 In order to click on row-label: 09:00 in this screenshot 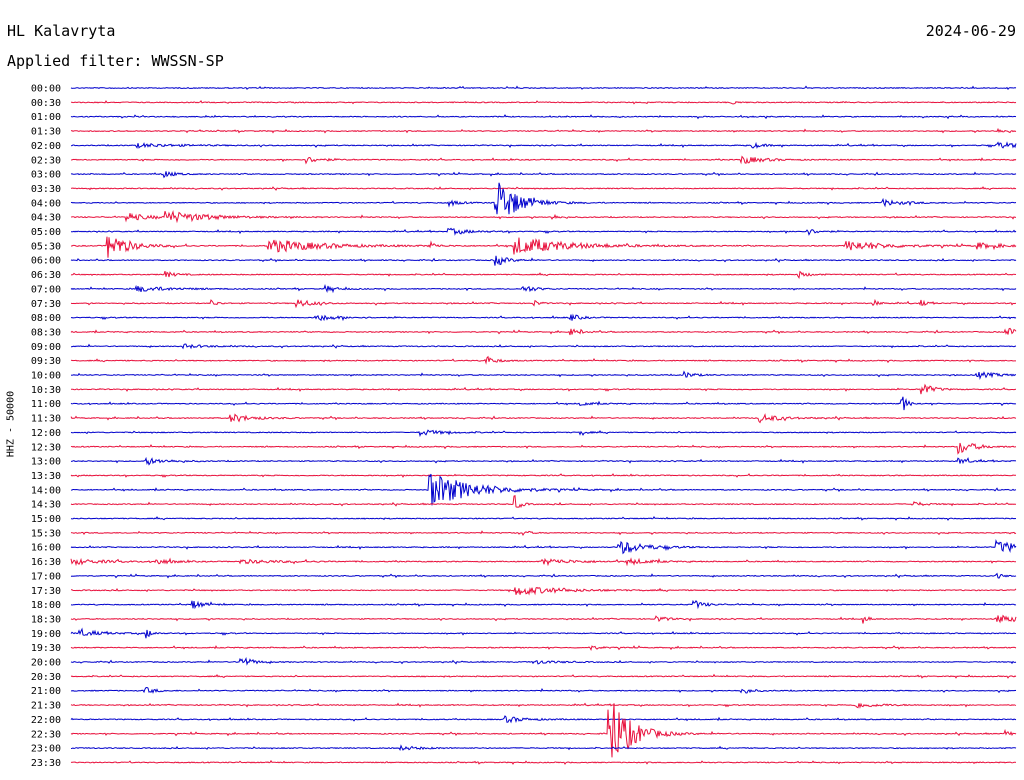, I will do `click(46, 347)`.